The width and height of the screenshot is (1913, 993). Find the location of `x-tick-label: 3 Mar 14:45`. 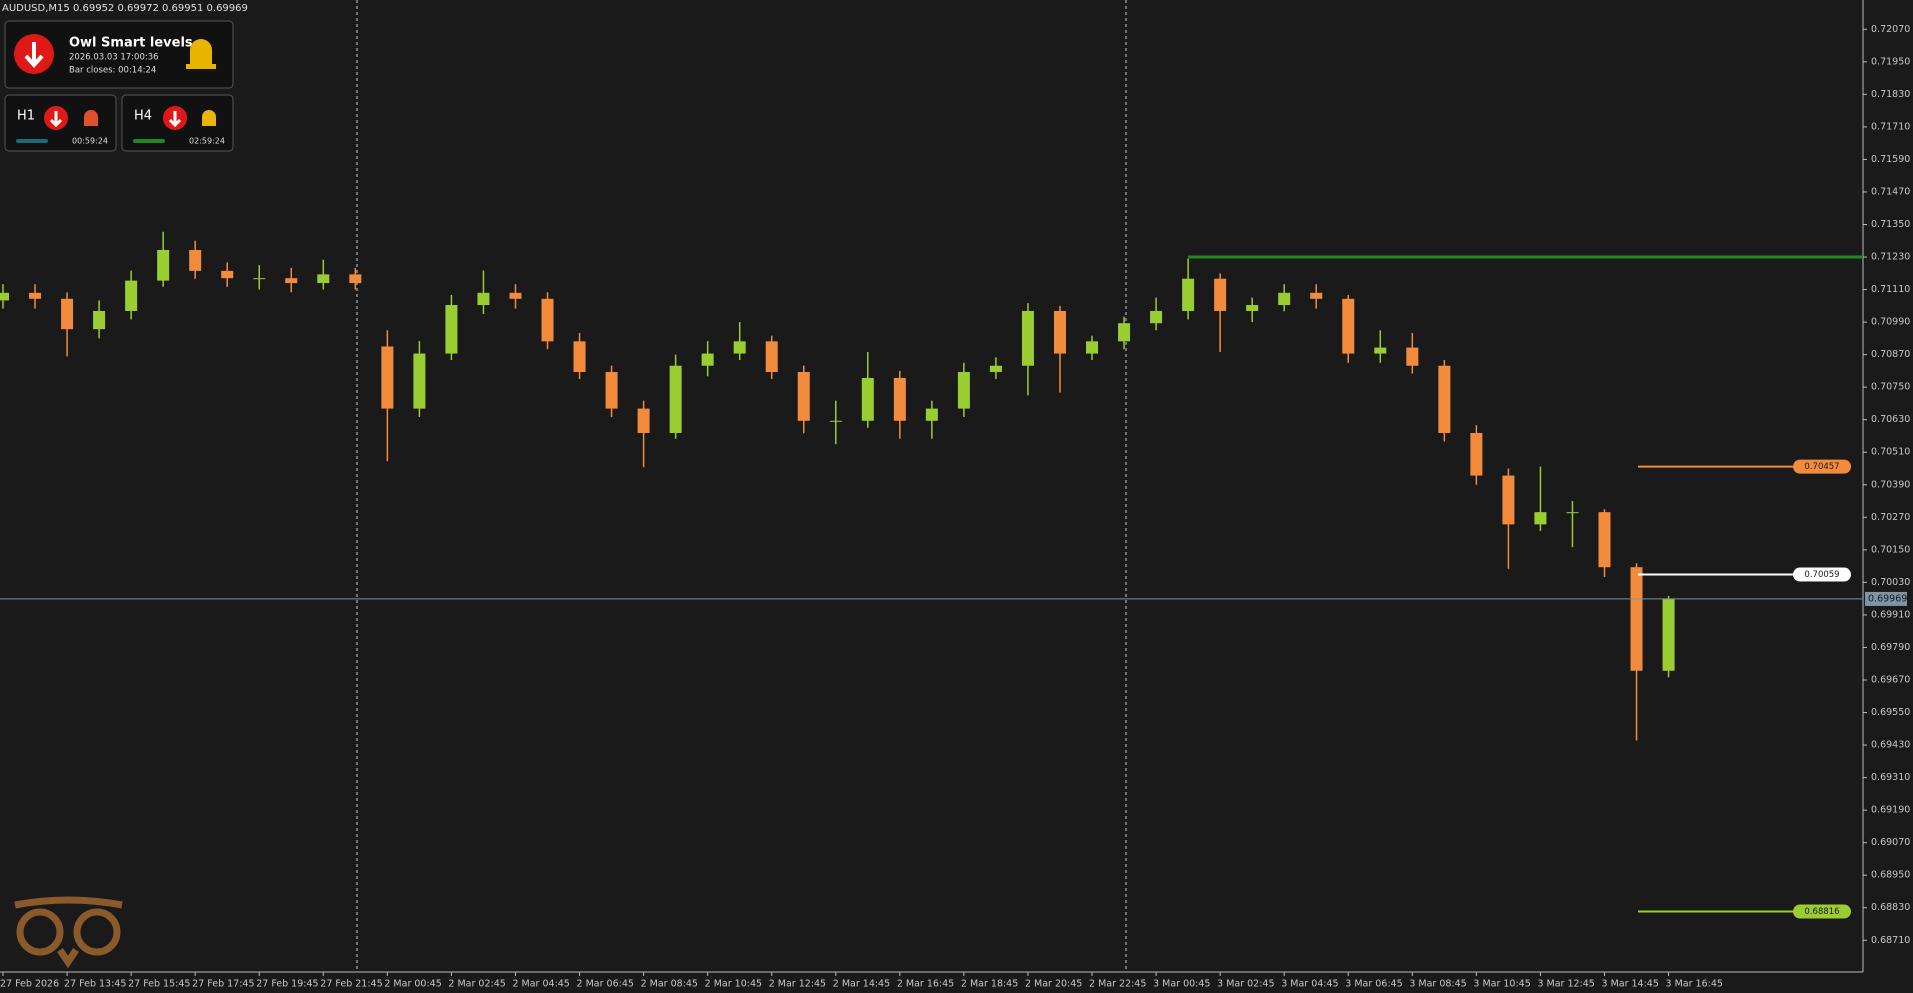

x-tick-label: 3 Mar 14:45 is located at coordinates (1630, 984).